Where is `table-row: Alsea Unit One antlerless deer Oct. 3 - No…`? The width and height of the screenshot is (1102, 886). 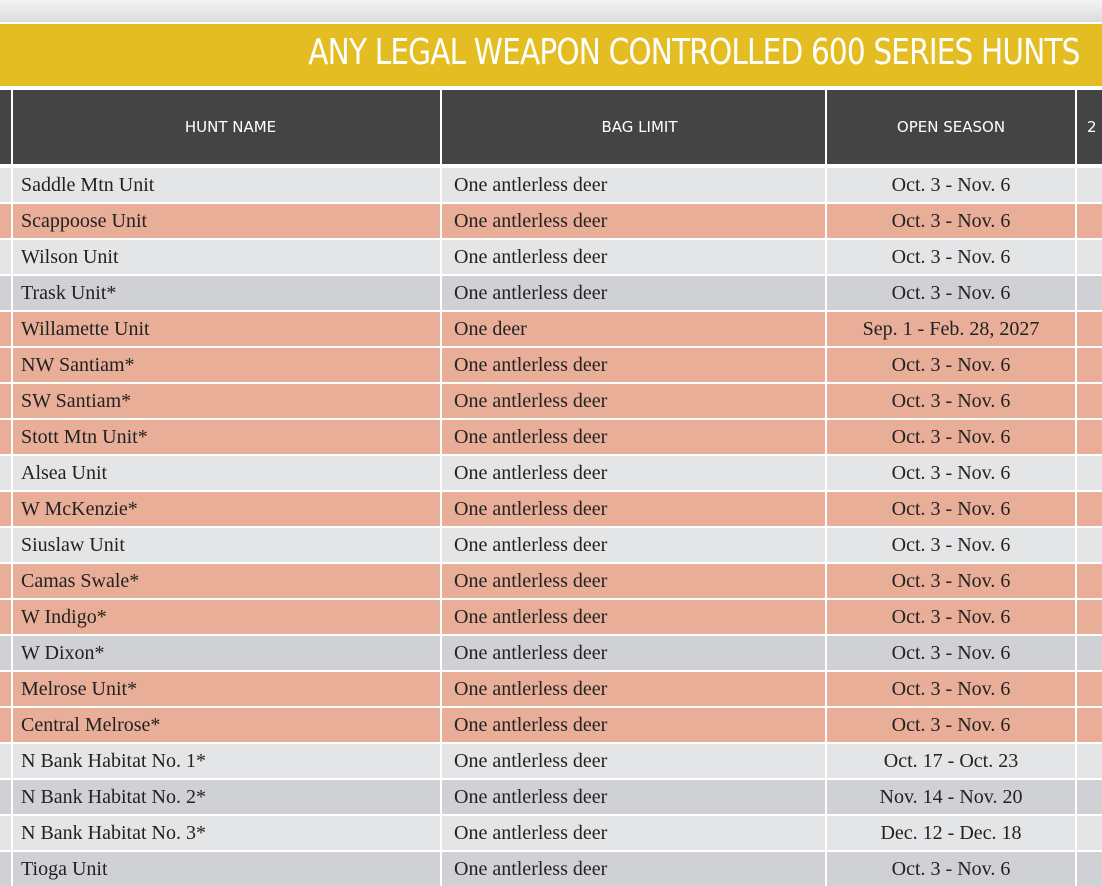 table-row: Alsea Unit One antlerless deer Oct. 3 - No… is located at coordinates (551, 473).